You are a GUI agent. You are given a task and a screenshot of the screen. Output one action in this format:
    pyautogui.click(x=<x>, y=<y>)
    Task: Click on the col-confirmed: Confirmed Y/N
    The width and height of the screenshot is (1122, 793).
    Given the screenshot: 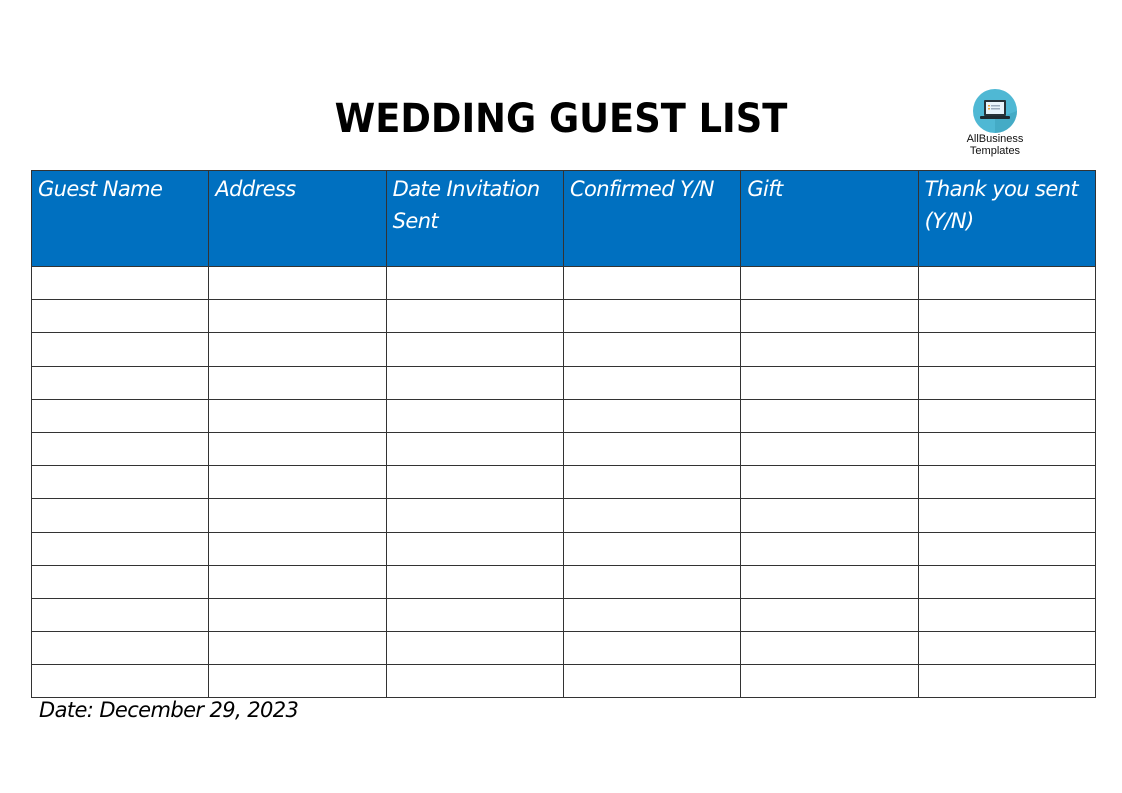 What is the action you would take?
    pyautogui.click(x=652, y=218)
    